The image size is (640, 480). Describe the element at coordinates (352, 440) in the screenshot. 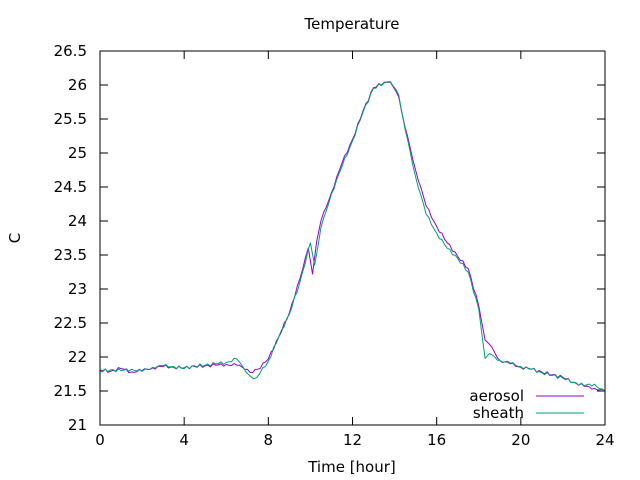

I see `x-tick-label: 12` at that location.